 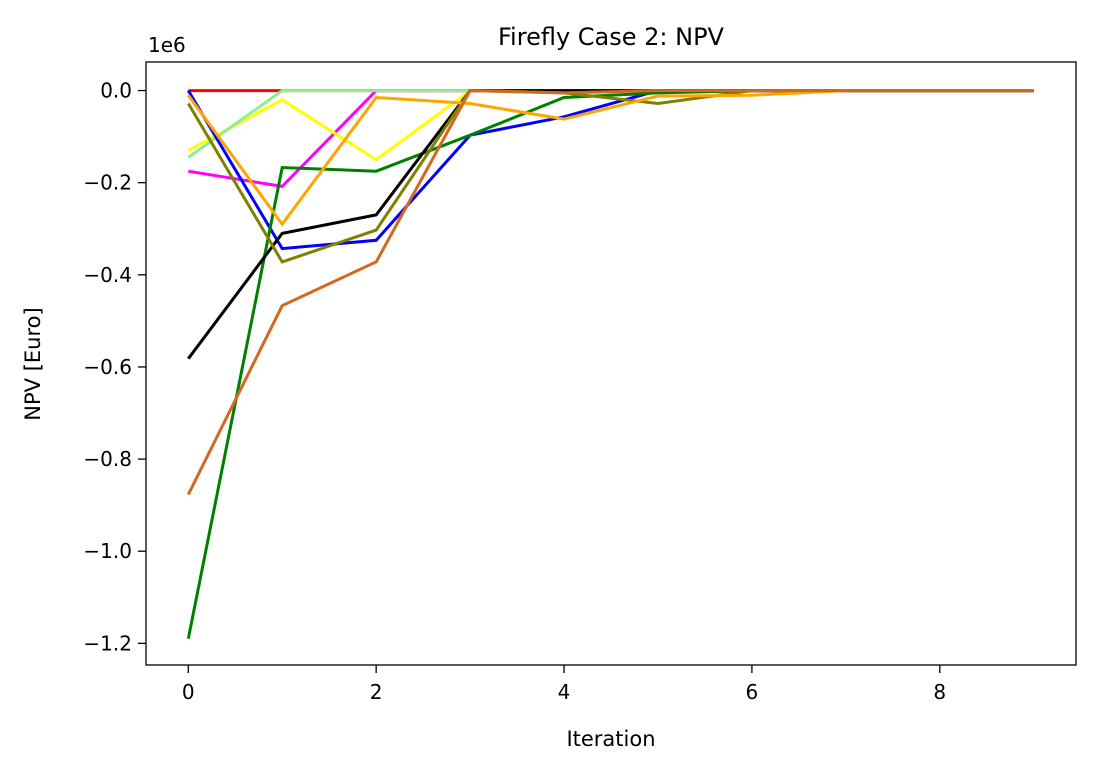 What do you see at coordinates (167, 45) in the screenshot?
I see `y-offset-text: 1e6` at bounding box center [167, 45].